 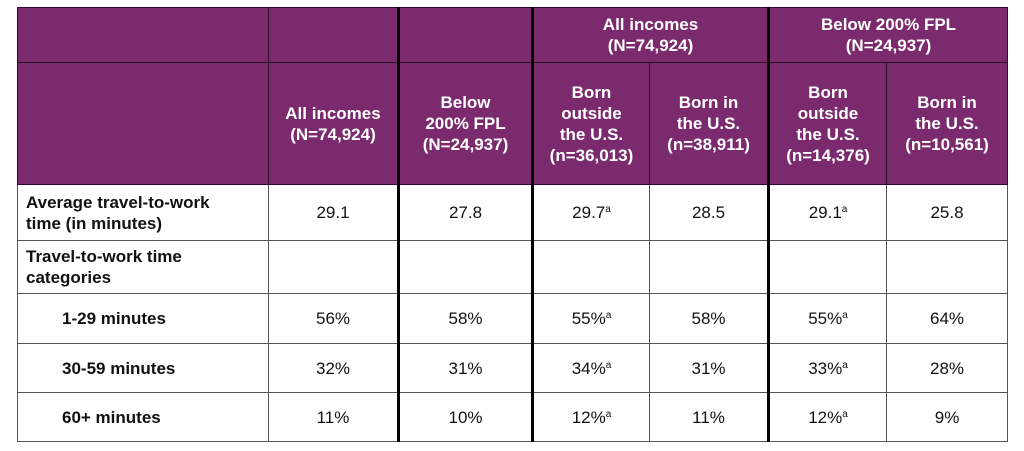 What do you see at coordinates (650, 24) in the screenshot?
I see `cell-text-line: All incomes` at bounding box center [650, 24].